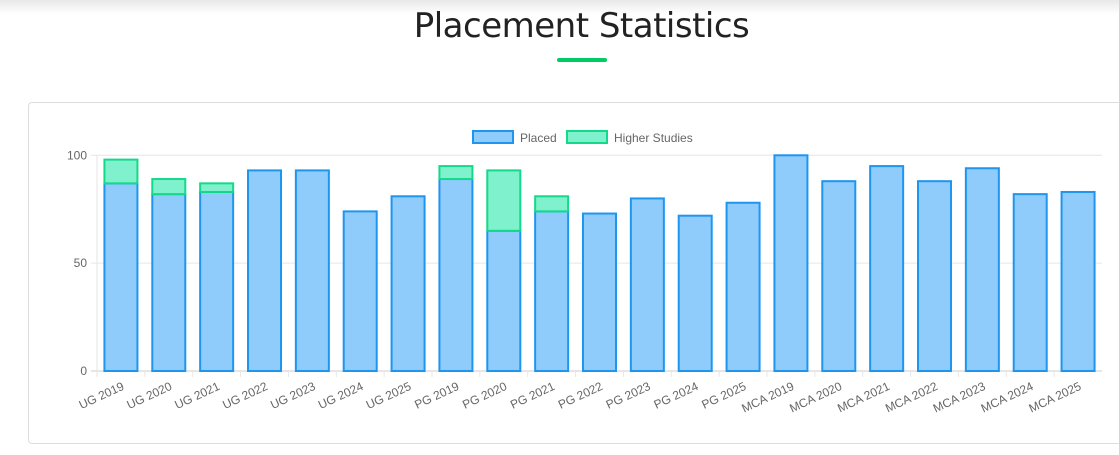 The height and width of the screenshot is (455, 1119). What do you see at coordinates (767, 397) in the screenshot?
I see `x-tick-label: MCA 2019` at bounding box center [767, 397].